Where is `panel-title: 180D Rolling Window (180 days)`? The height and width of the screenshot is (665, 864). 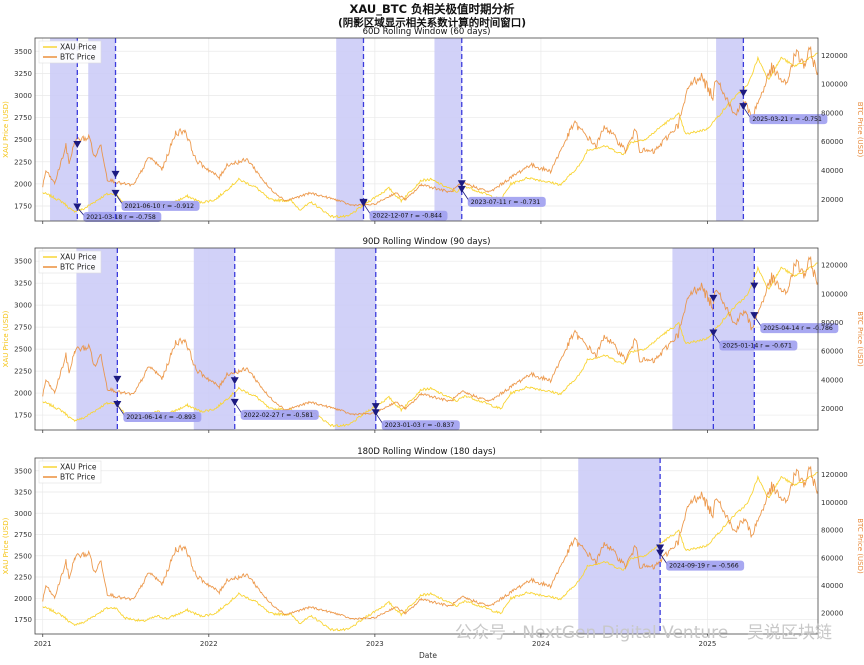 panel-title: 180D Rolling Window (180 days) is located at coordinates (426, 452).